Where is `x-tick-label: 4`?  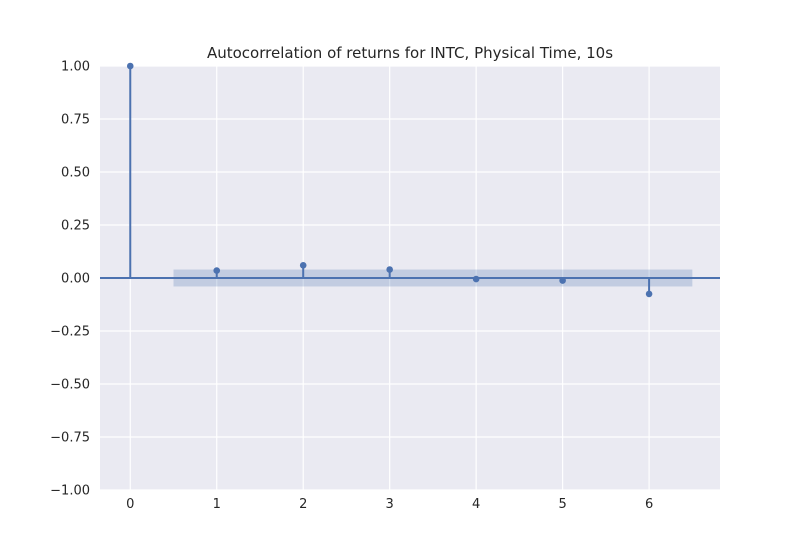 x-tick-label: 4 is located at coordinates (476, 504).